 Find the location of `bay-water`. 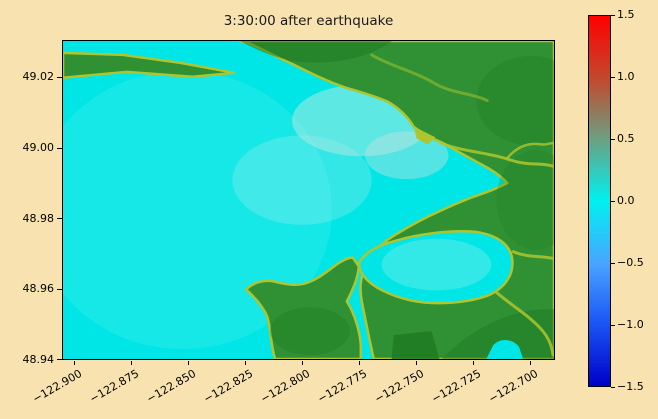

bay-water is located at coordinates (435, 267).